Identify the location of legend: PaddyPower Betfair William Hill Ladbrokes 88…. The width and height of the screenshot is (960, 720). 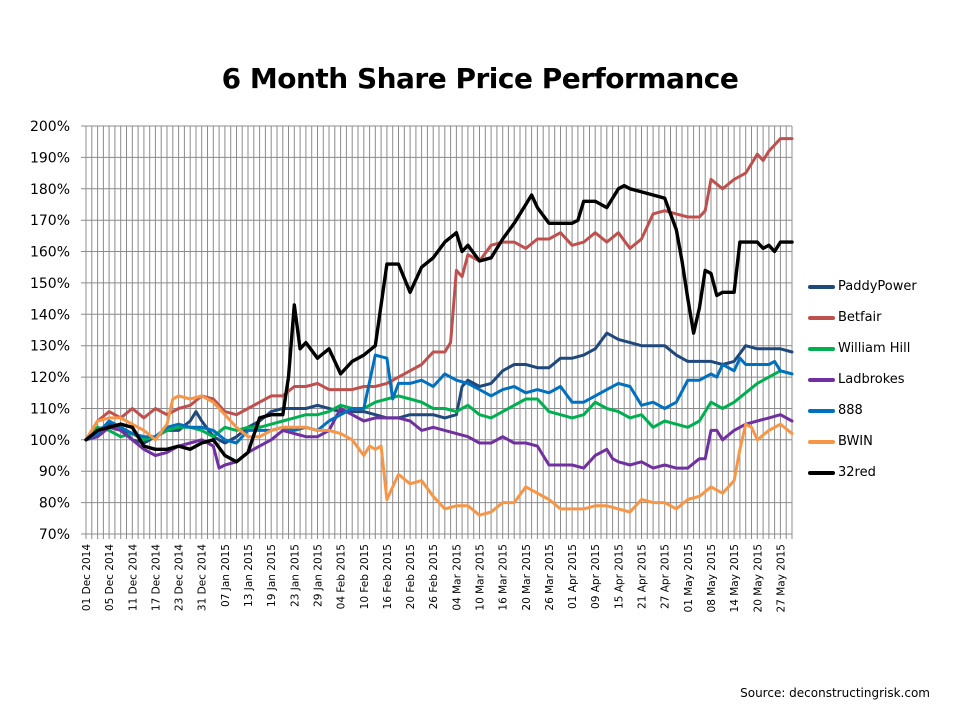
(862, 379).